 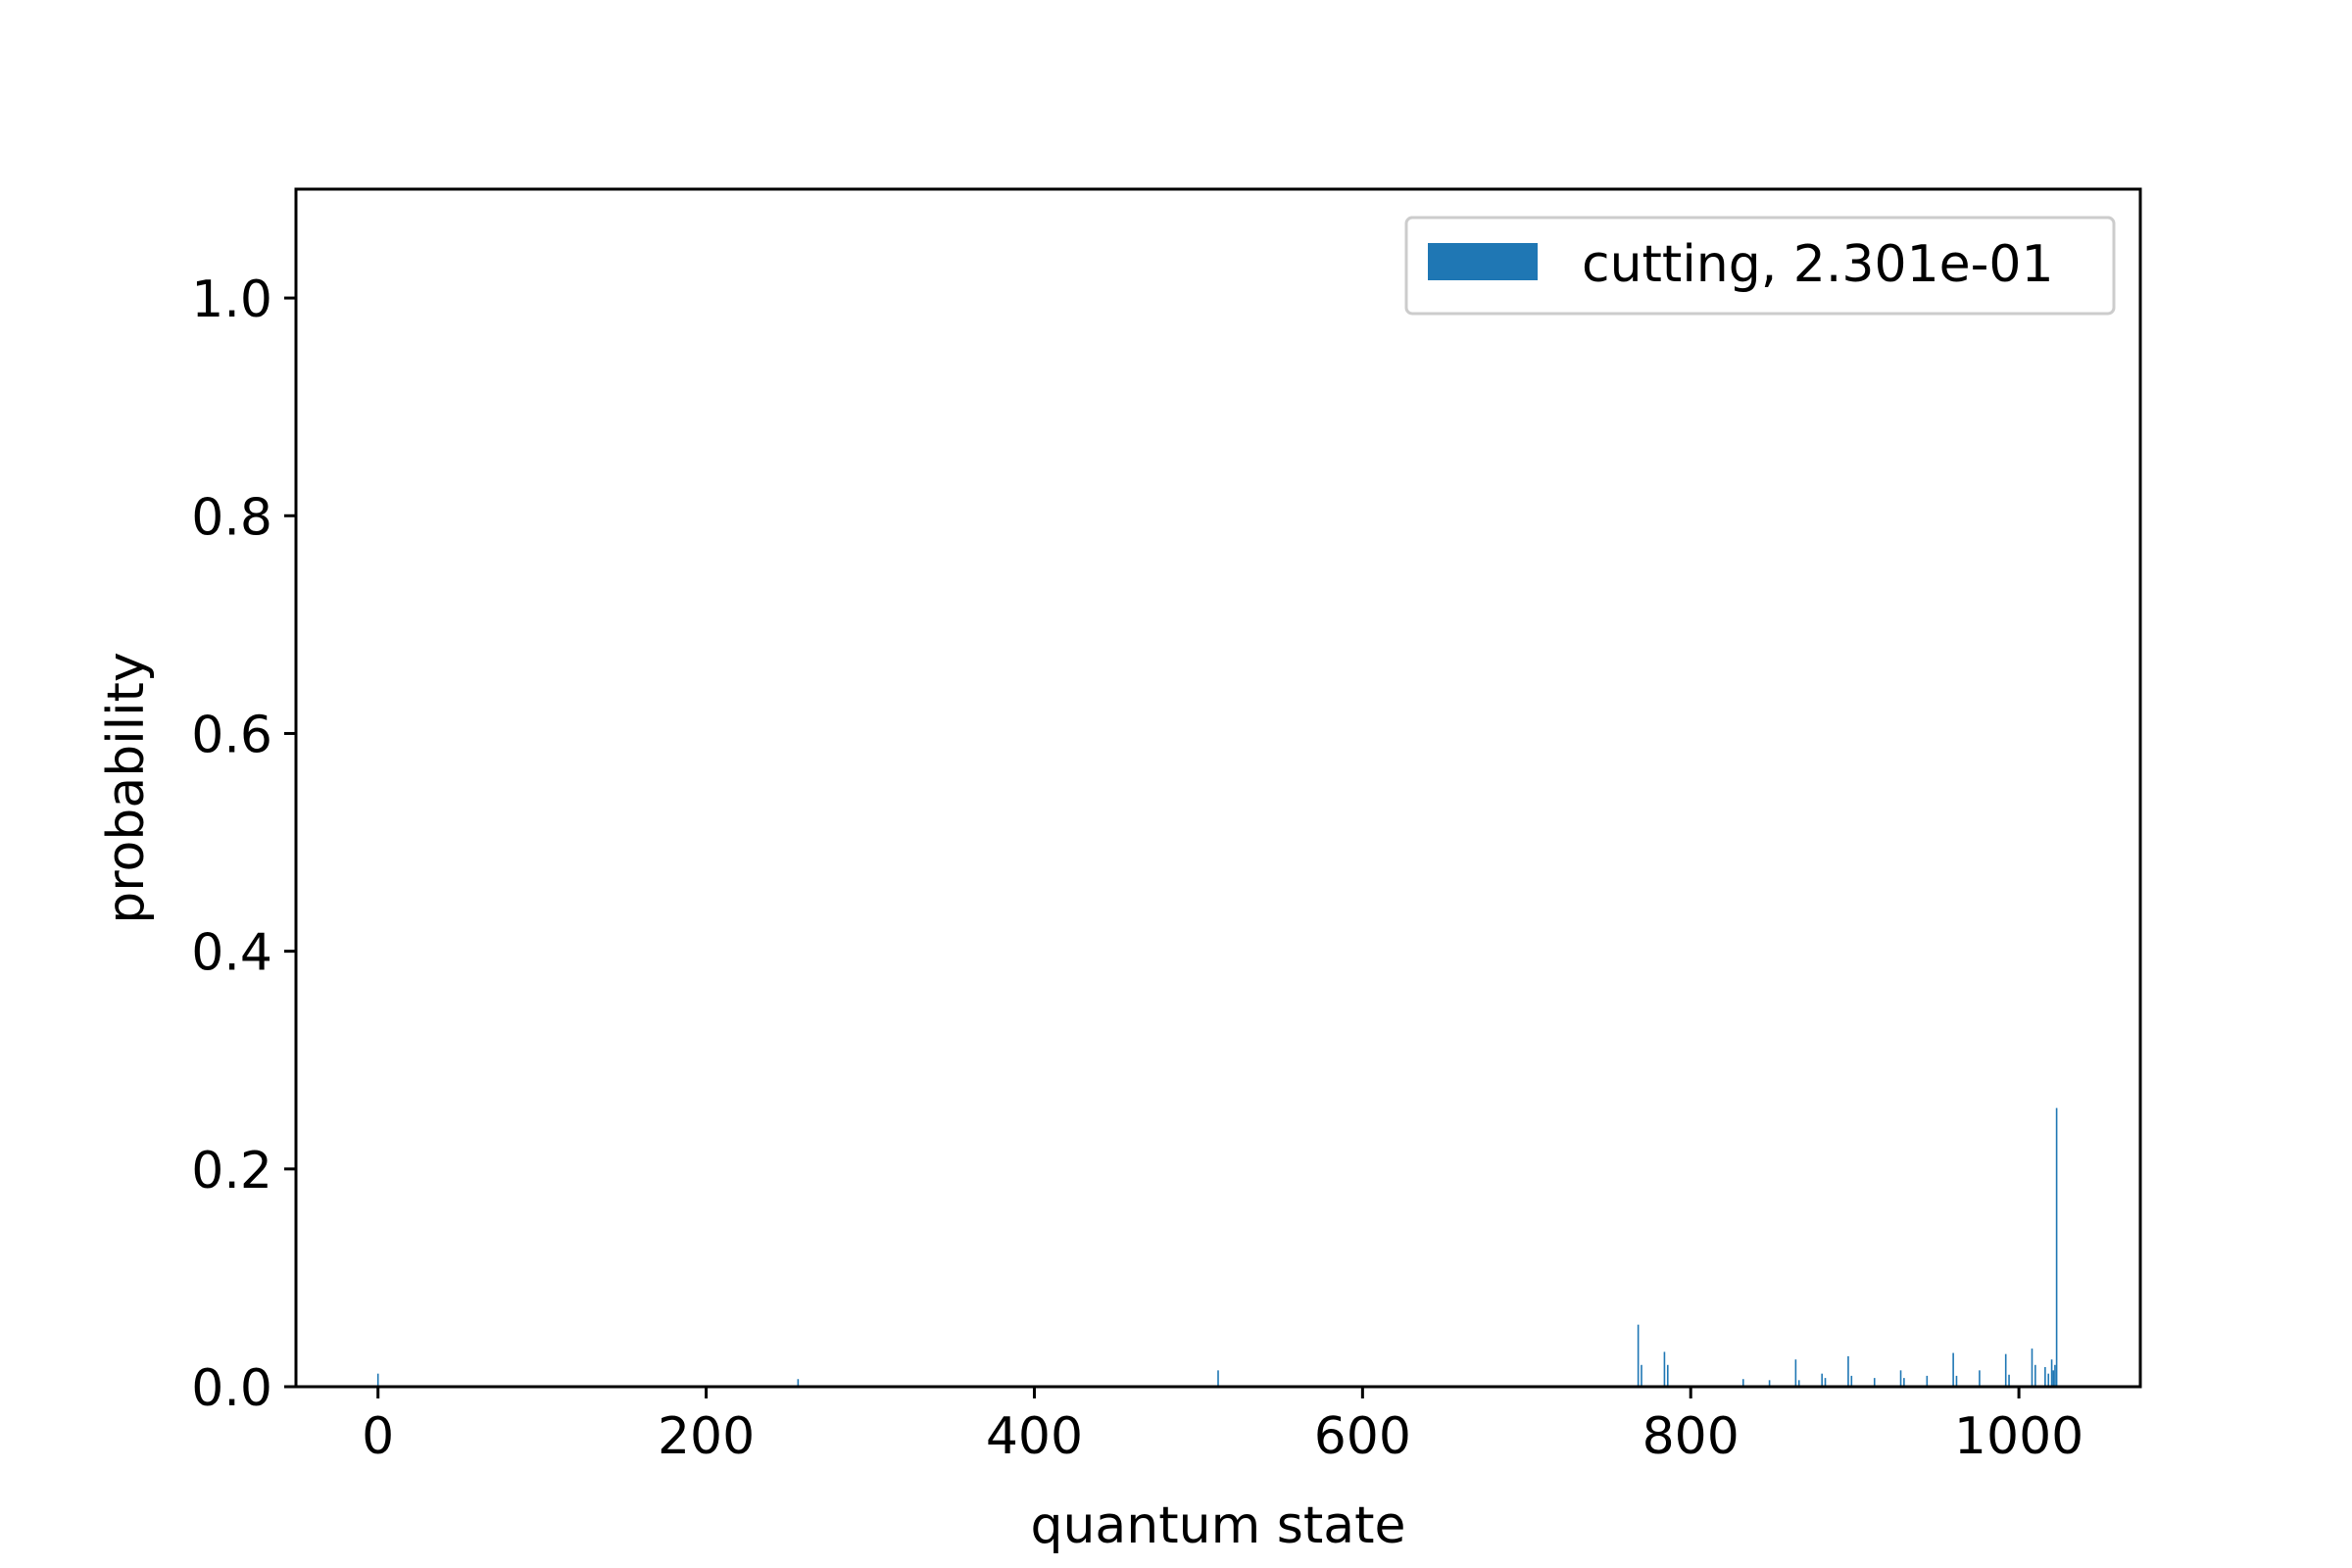 I want to click on x-tick-label: 200, so click(x=706, y=1436).